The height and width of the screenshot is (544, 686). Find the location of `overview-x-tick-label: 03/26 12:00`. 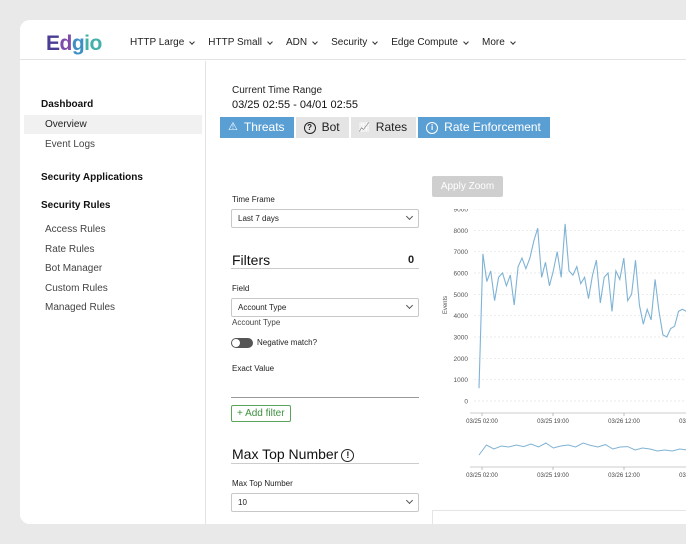

overview-x-tick-label: 03/26 12:00 is located at coordinates (624, 476).